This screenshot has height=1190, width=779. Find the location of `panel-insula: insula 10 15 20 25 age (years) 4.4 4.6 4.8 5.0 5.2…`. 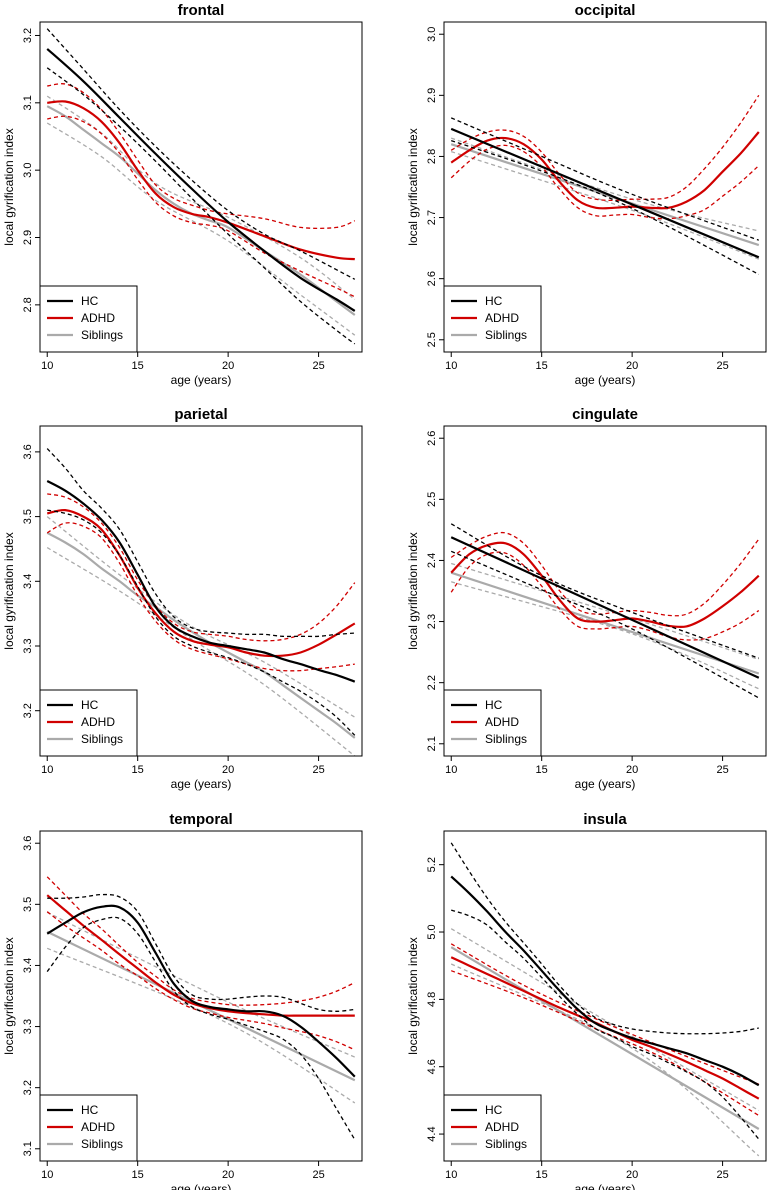

panel-insula: insula 10 15 20 25 age (years) 4.4 4.6 4.8 5.0 5.2… is located at coordinates (586, 1000).